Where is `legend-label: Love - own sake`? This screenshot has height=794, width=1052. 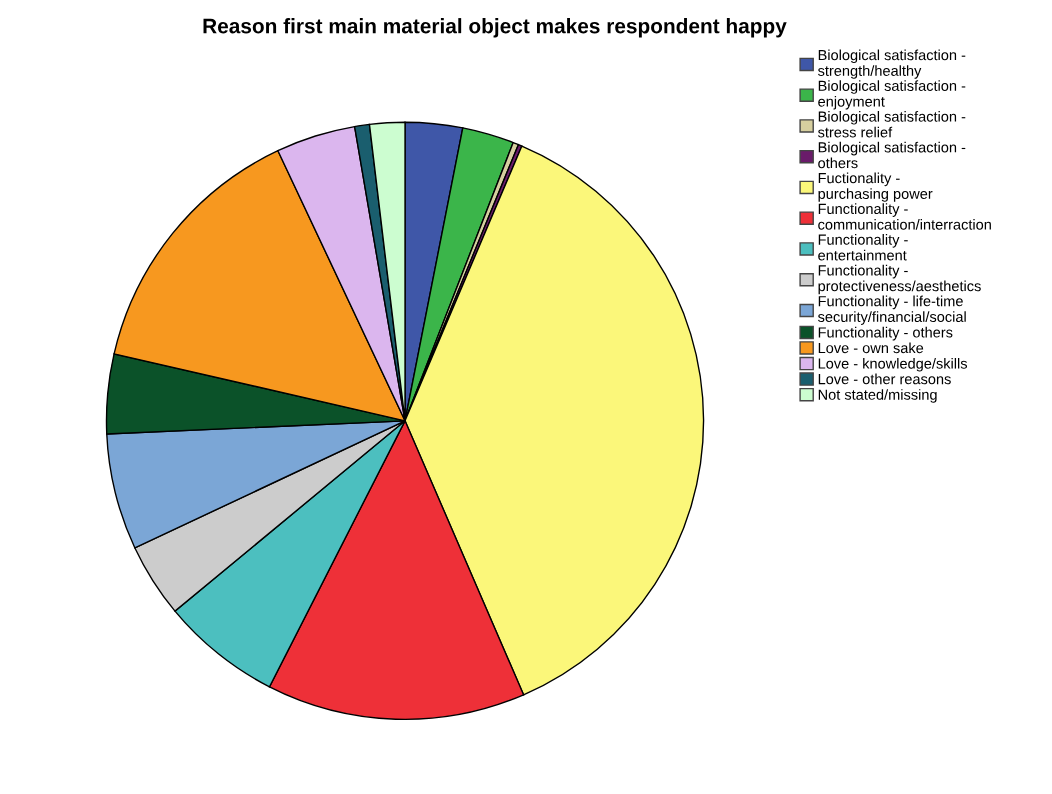
legend-label: Love - own sake is located at coordinates (871, 348).